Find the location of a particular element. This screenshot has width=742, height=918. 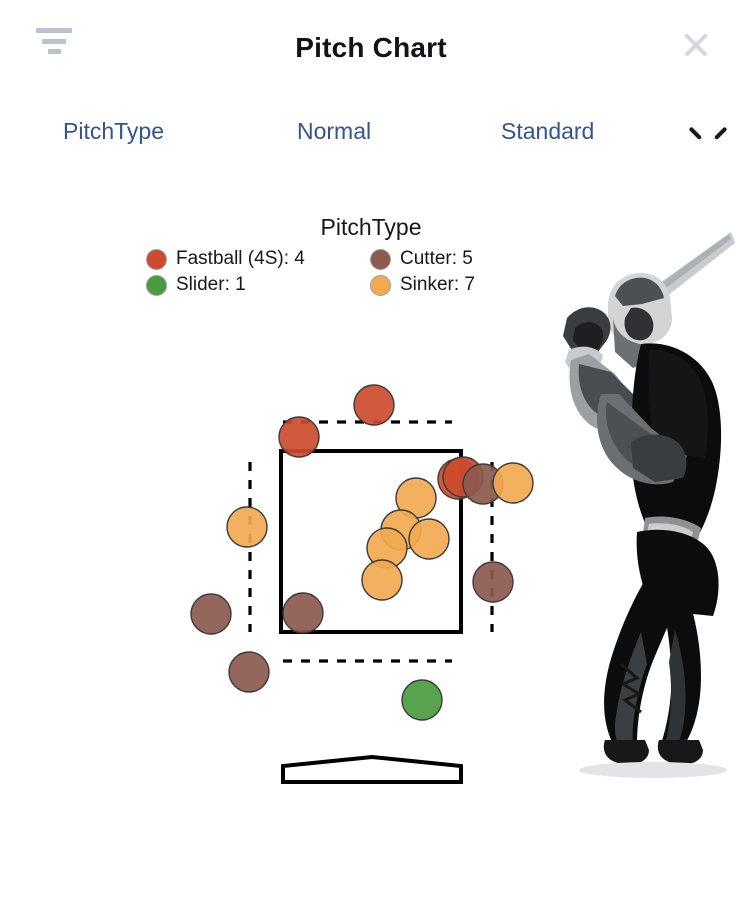

pitch-series-sinker is located at coordinates (380, 531).